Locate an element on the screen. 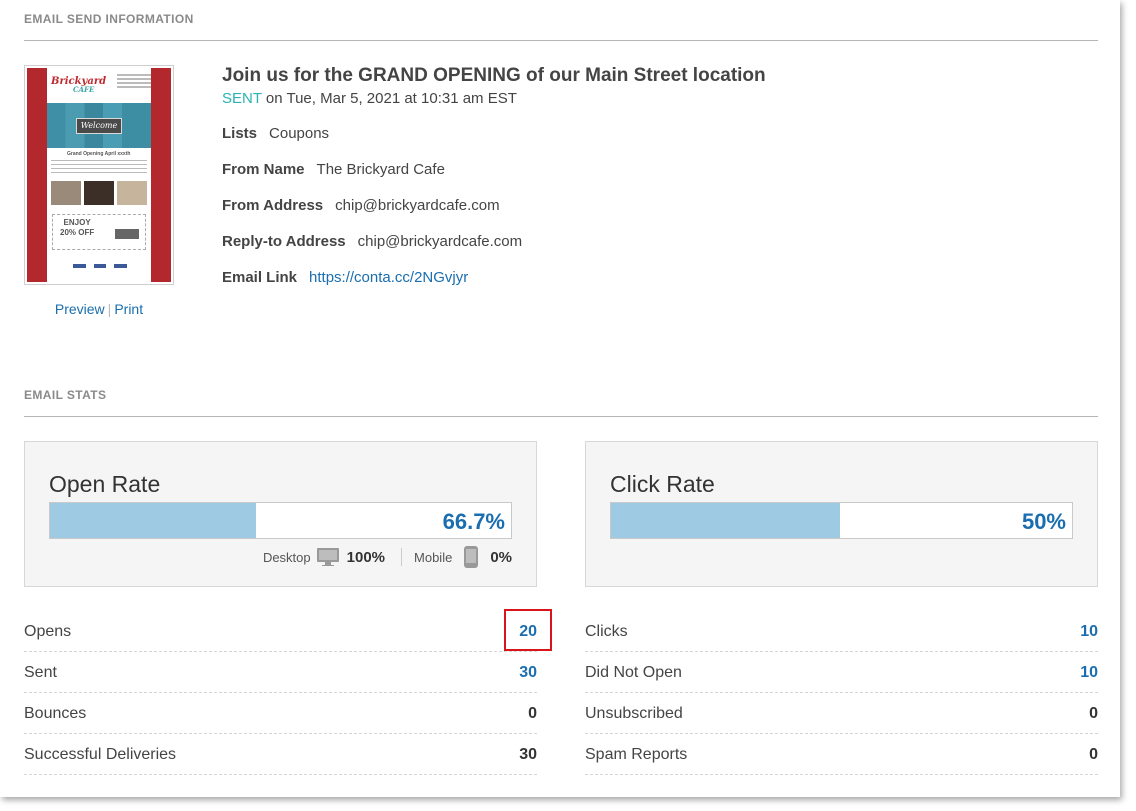 Image resolution: width=1136 pixels, height=811 pixels. clicks-count-link: 10 is located at coordinates (1089, 632).